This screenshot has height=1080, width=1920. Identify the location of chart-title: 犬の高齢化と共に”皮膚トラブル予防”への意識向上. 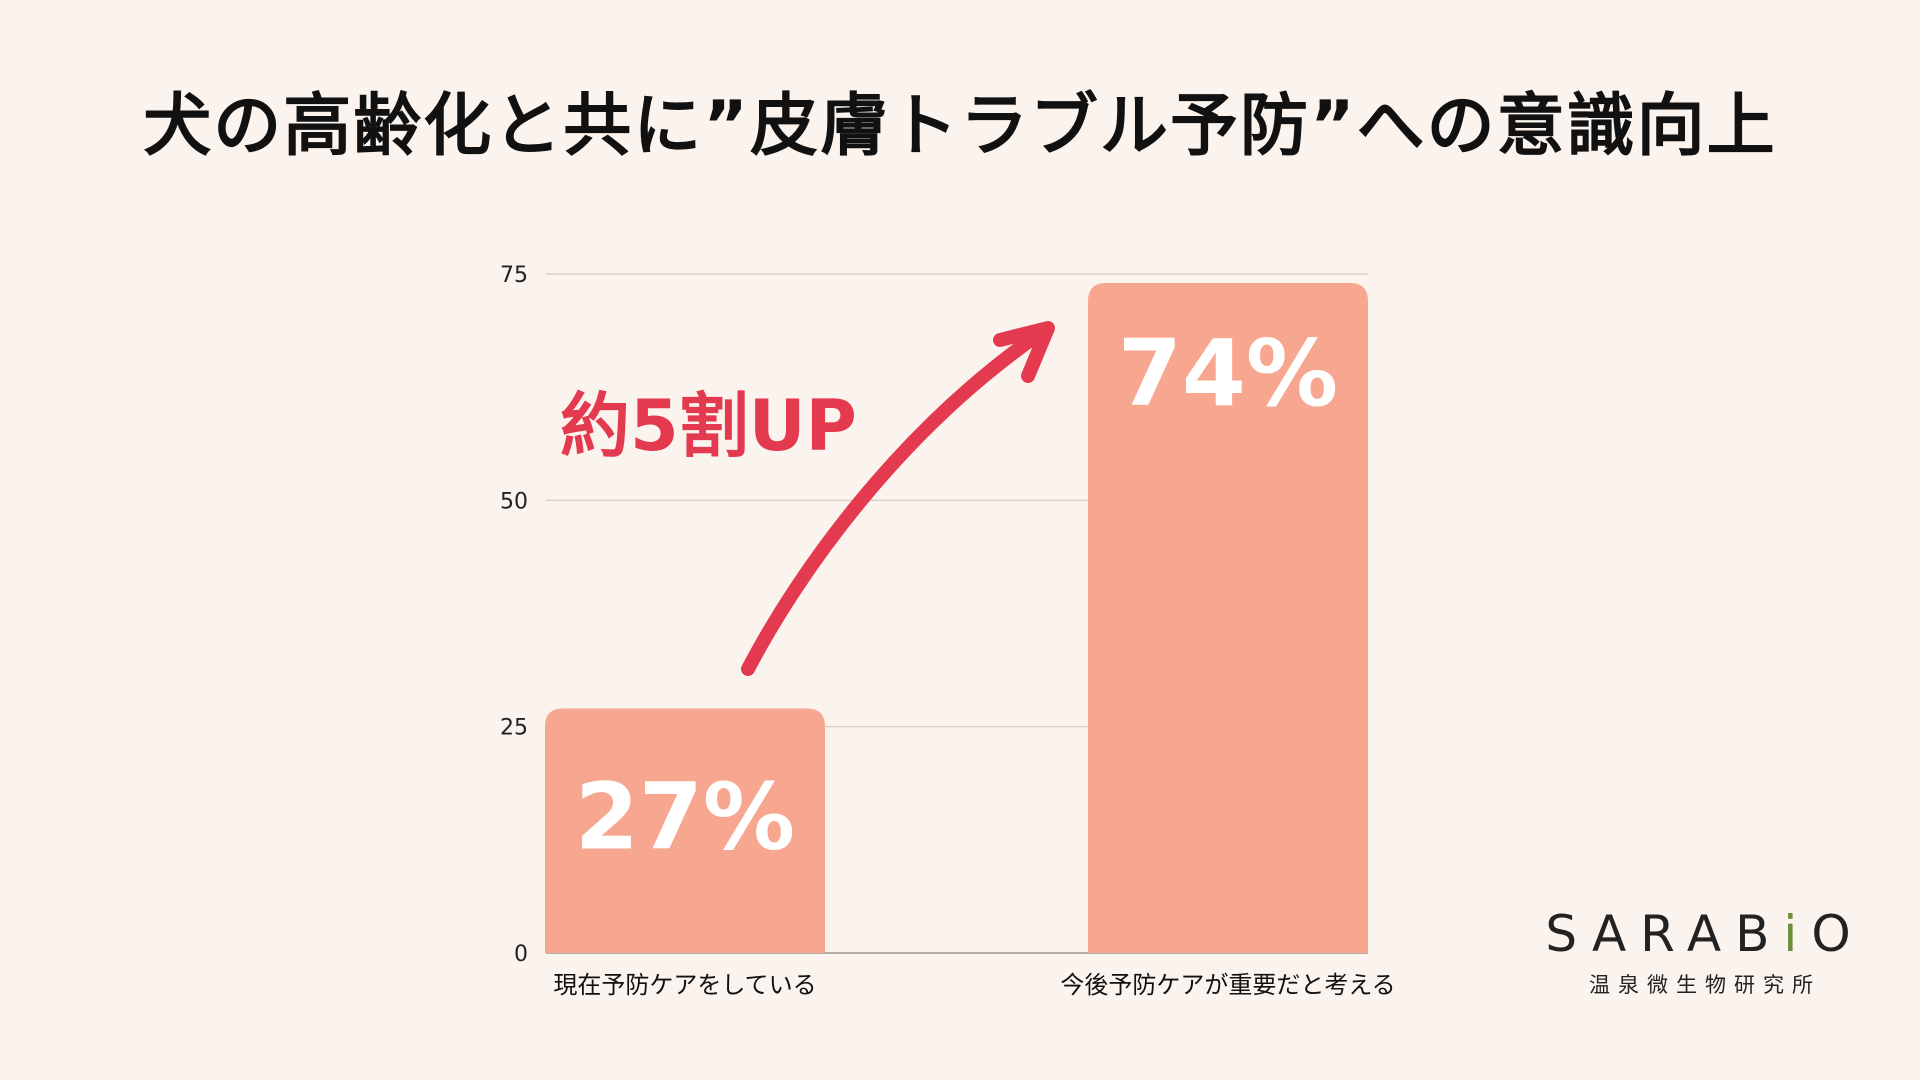
(960, 126).